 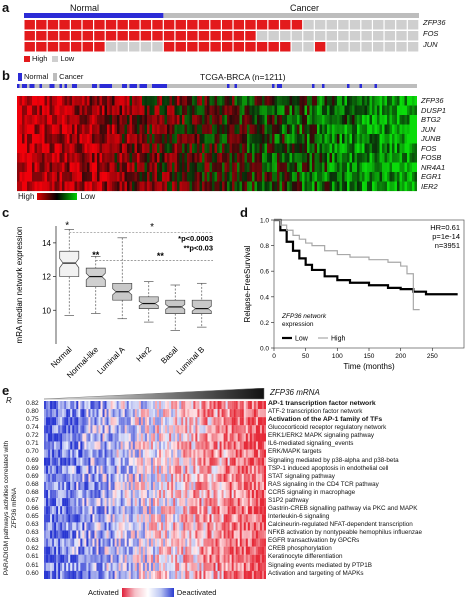 What do you see at coordinates (41, 47) in the screenshot?
I see `binary-cell` at bounding box center [41, 47].